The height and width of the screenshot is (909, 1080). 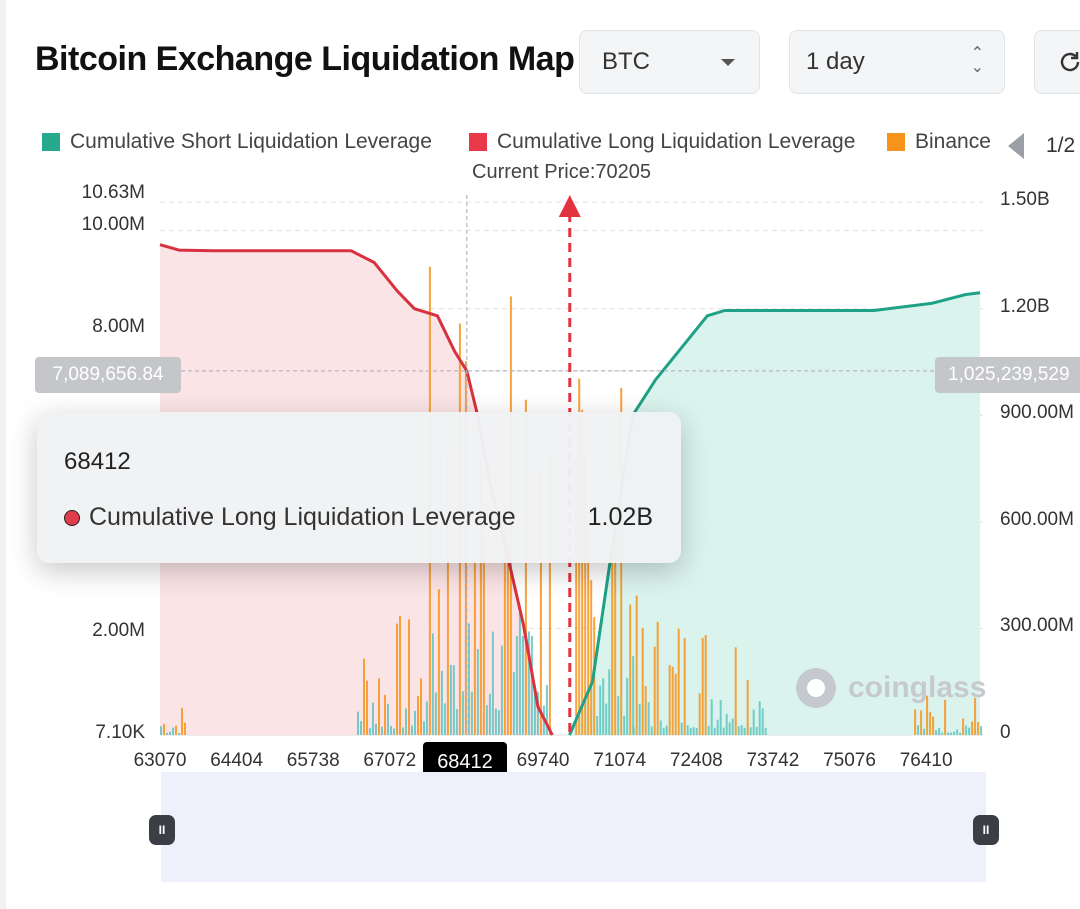 I want to click on legend-swatch-short, so click(x=51, y=142).